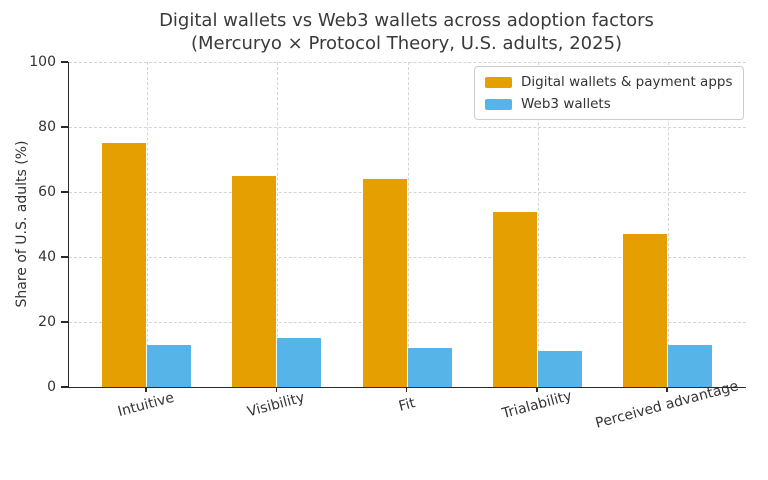  What do you see at coordinates (47, 321) in the screenshot?
I see `y-tick-label: 20` at bounding box center [47, 321].